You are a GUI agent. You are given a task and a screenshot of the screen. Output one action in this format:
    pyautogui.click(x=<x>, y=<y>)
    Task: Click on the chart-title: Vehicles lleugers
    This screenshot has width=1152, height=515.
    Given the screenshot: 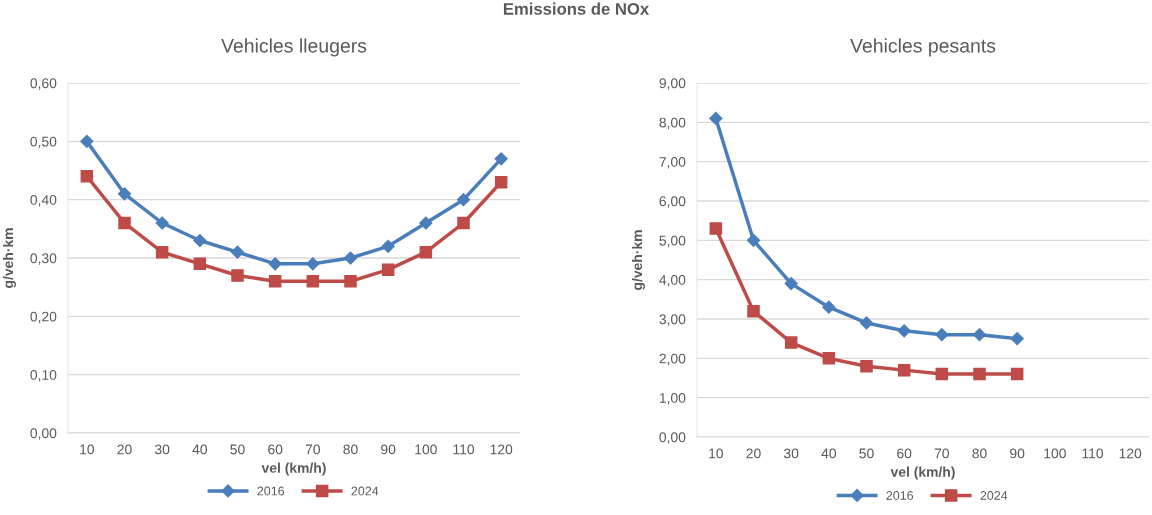 What is the action you would take?
    pyautogui.click(x=294, y=47)
    